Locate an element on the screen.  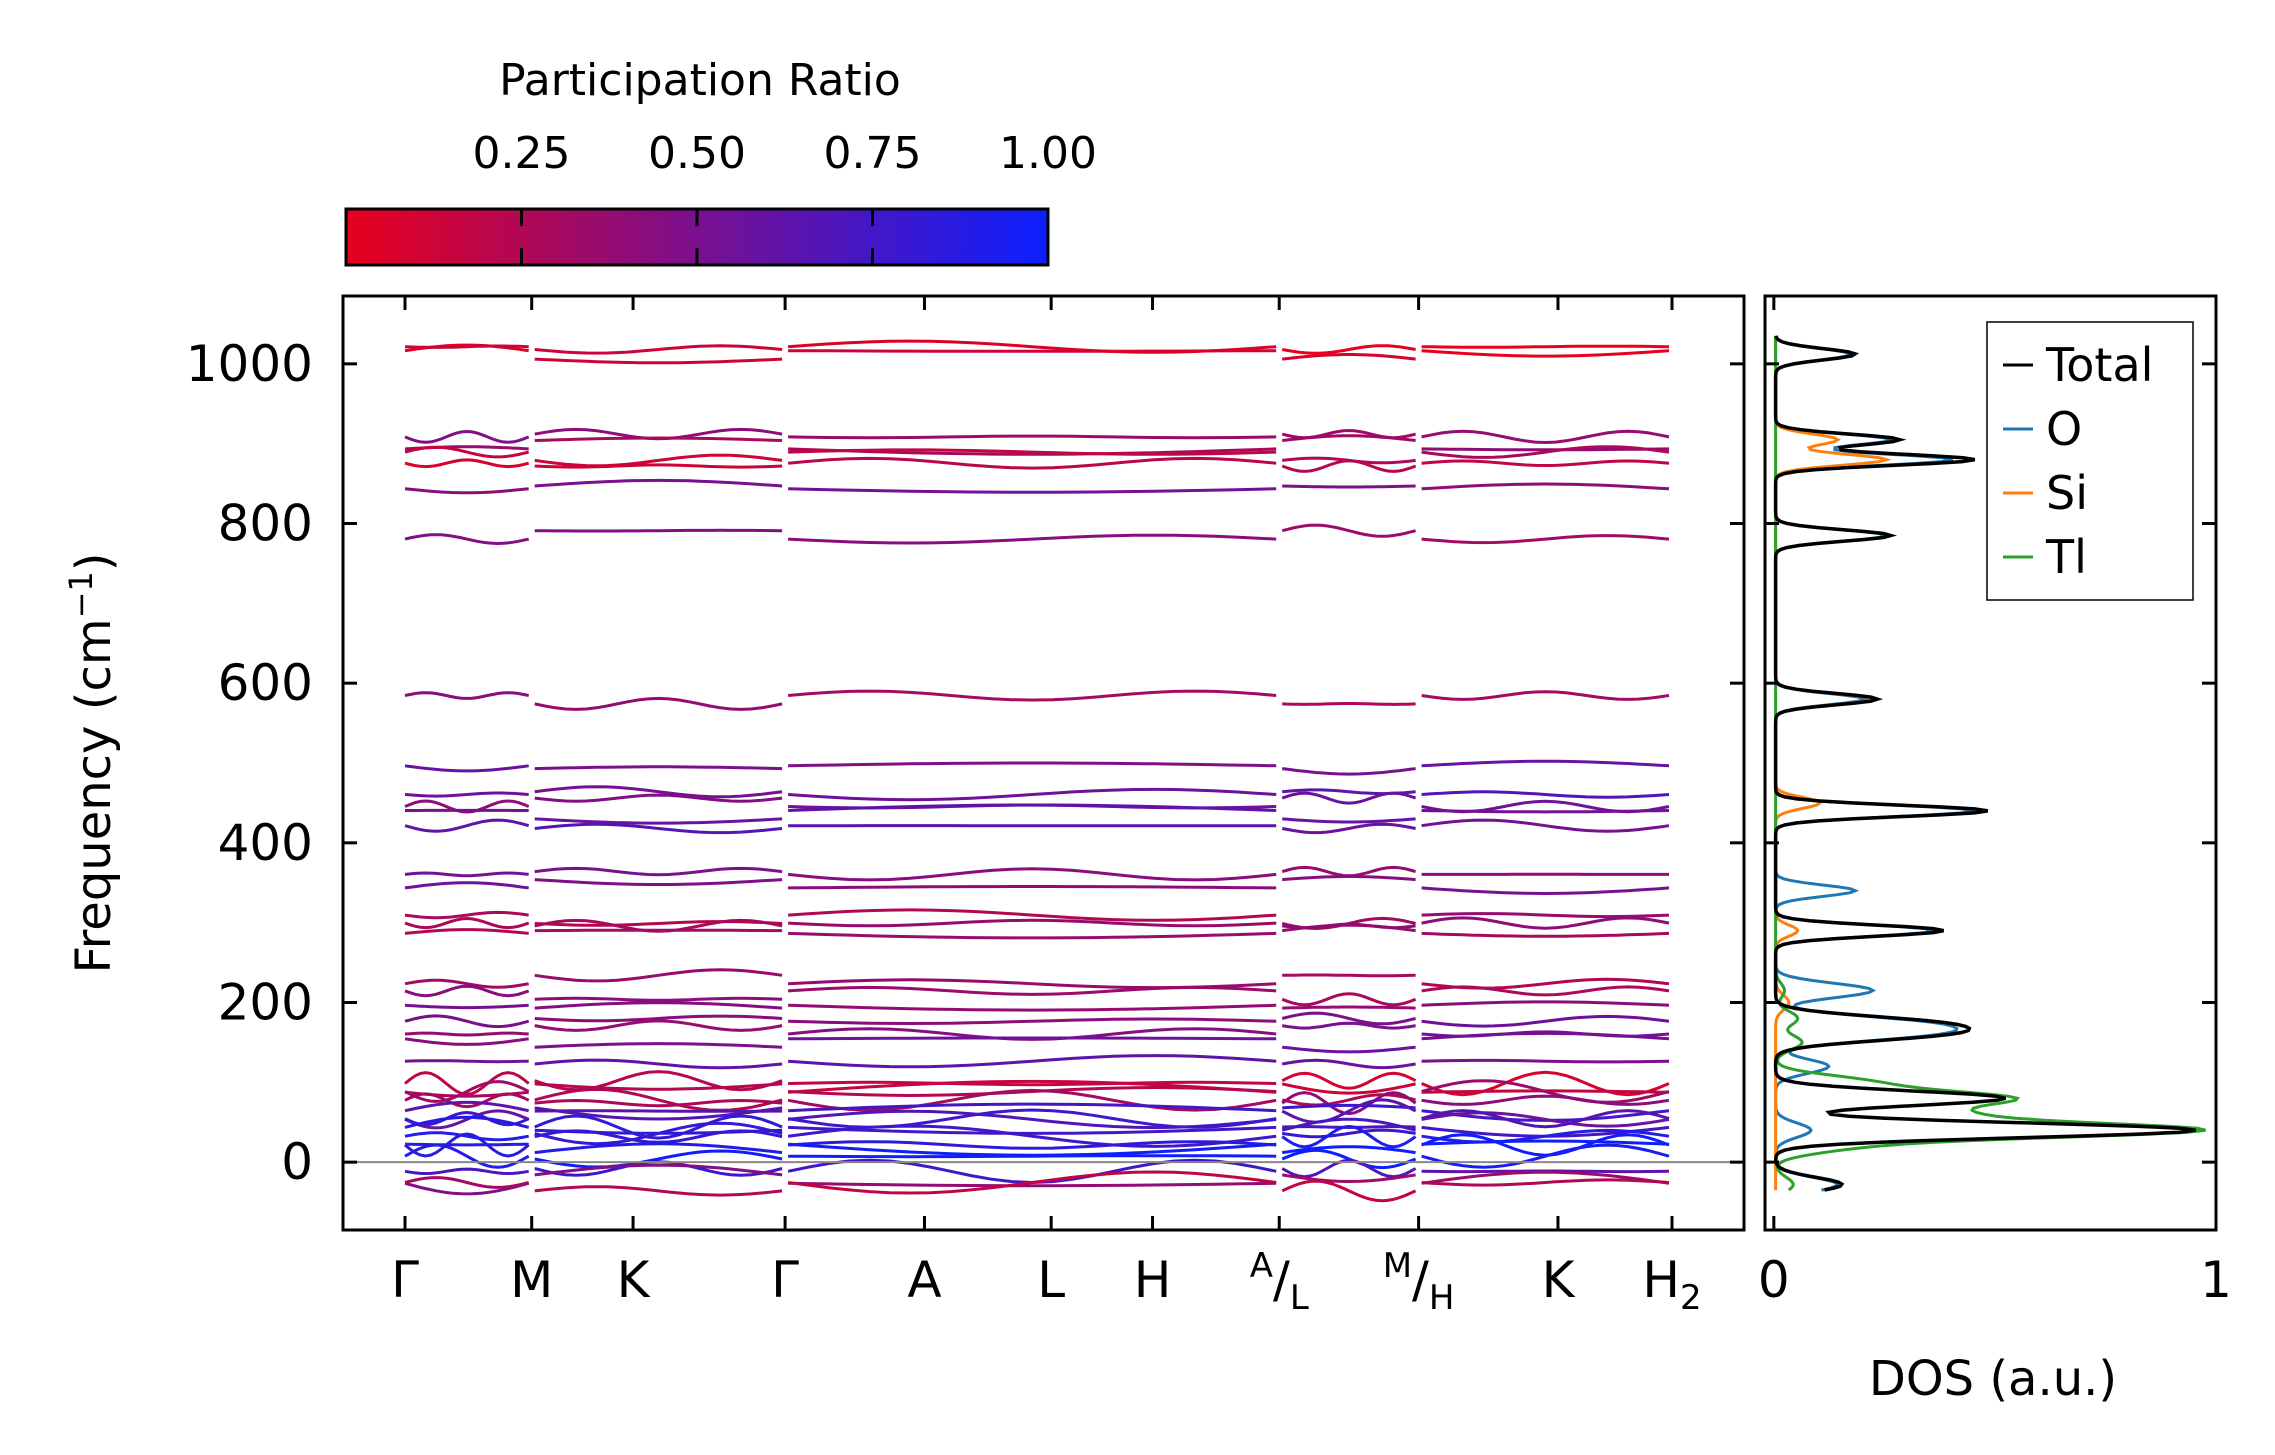
kpoint-label-main: / is located at coordinates (1281, 1280).